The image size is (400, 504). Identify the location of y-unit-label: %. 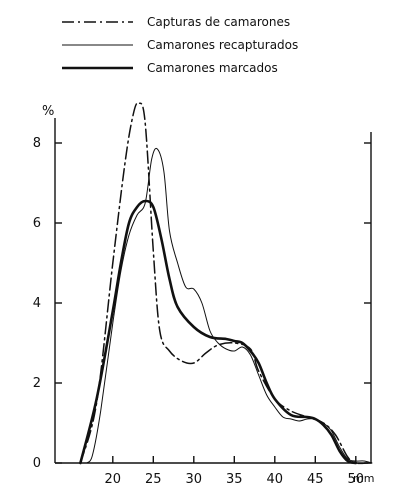
(48, 111).